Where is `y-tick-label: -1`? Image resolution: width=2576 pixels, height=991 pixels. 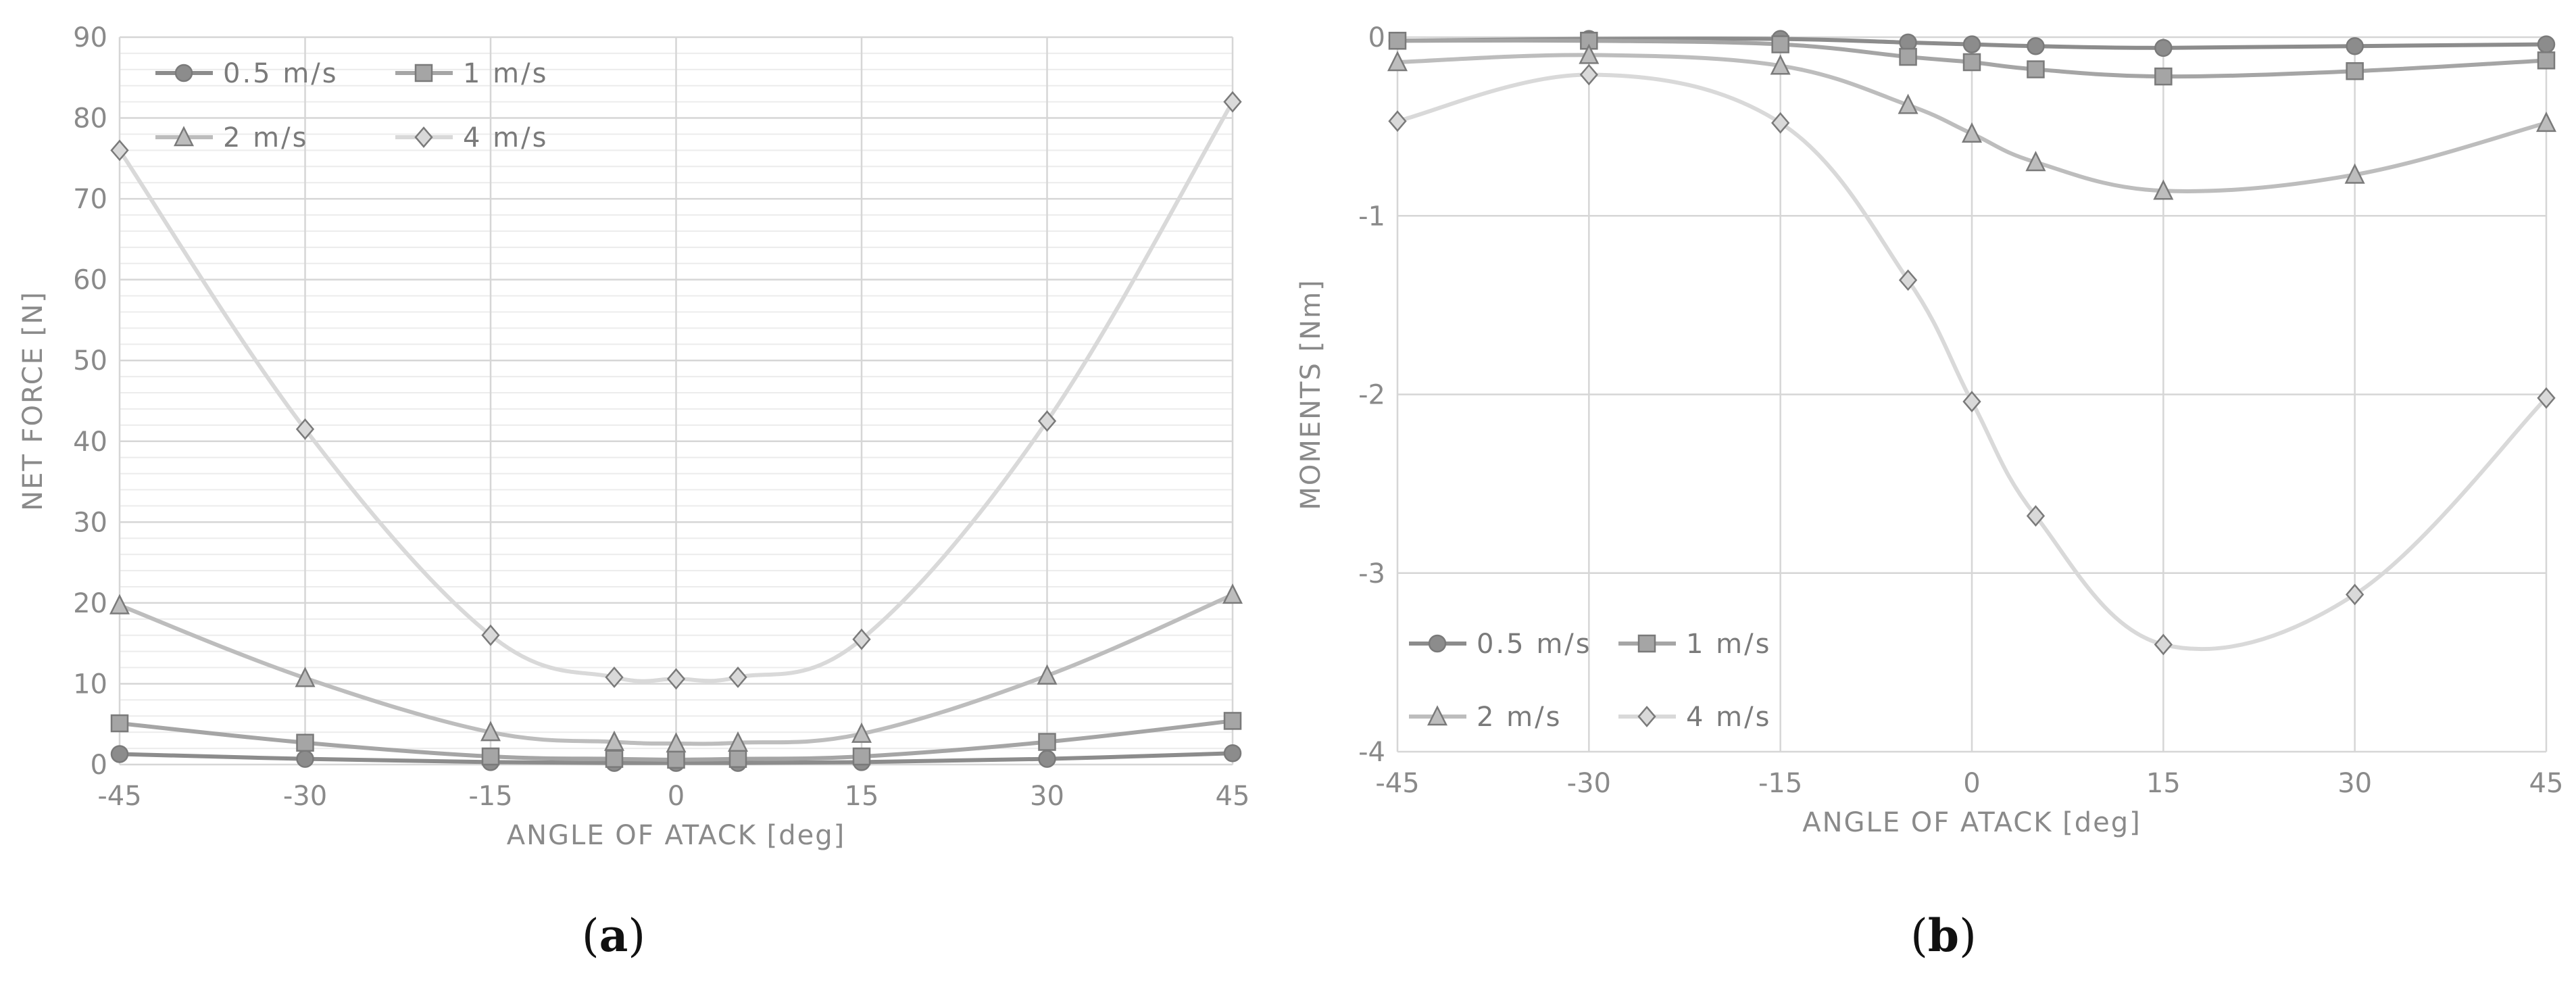 y-tick-label: -1 is located at coordinates (1372, 216).